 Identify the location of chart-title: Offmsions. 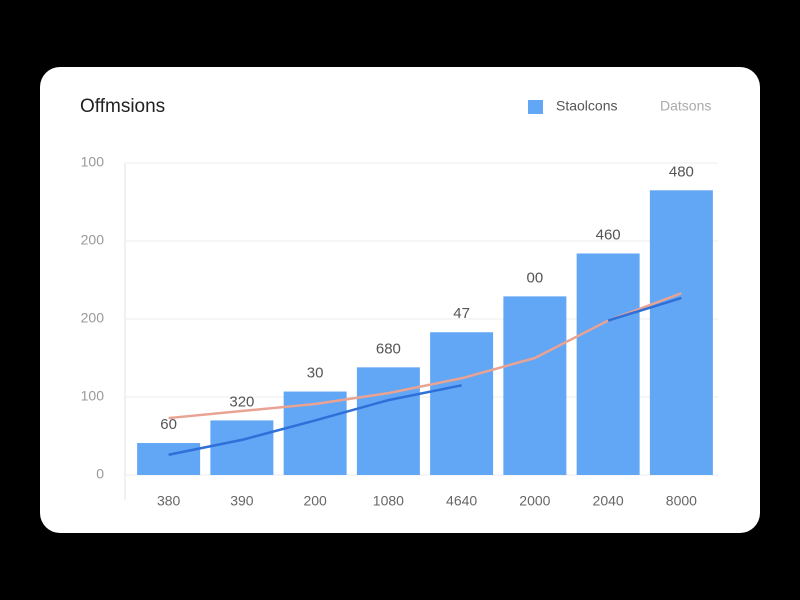
(122, 106).